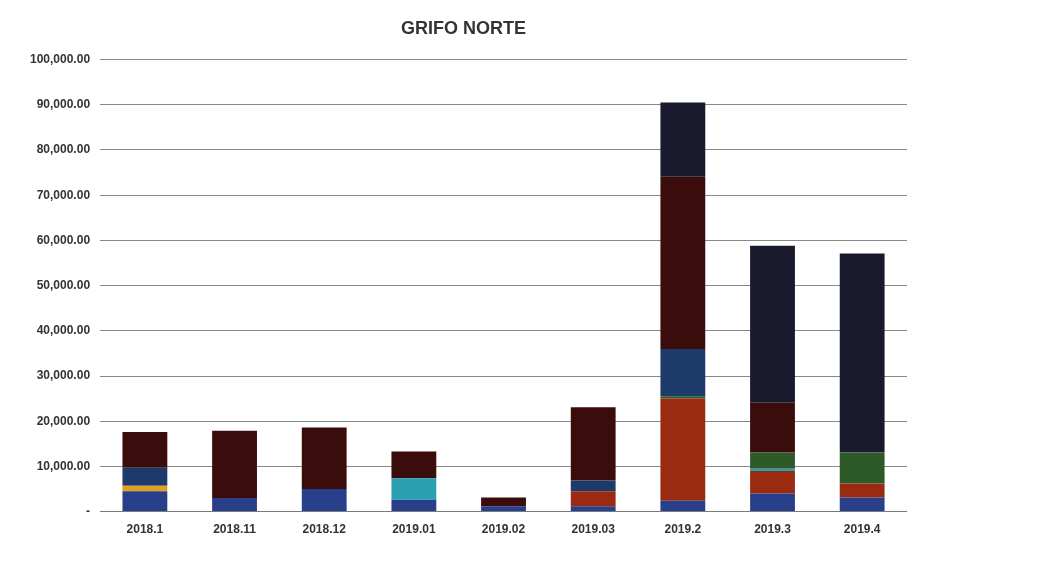  What do you see at coordinates (235, 529) in the screenshot?
I see `x-tick-label: 2018.11` at bounding box center [235, 529].